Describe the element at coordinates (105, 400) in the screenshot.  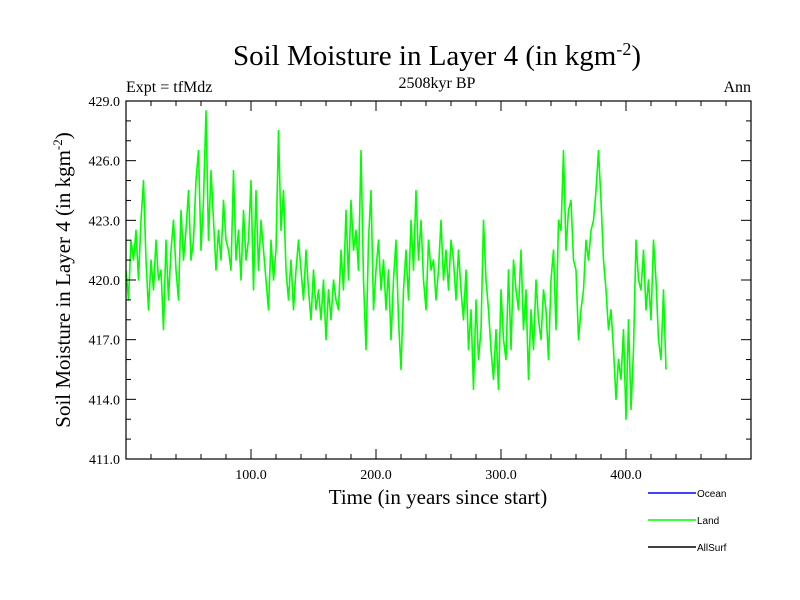
I see `y-tick-label: 414.0` at that location.